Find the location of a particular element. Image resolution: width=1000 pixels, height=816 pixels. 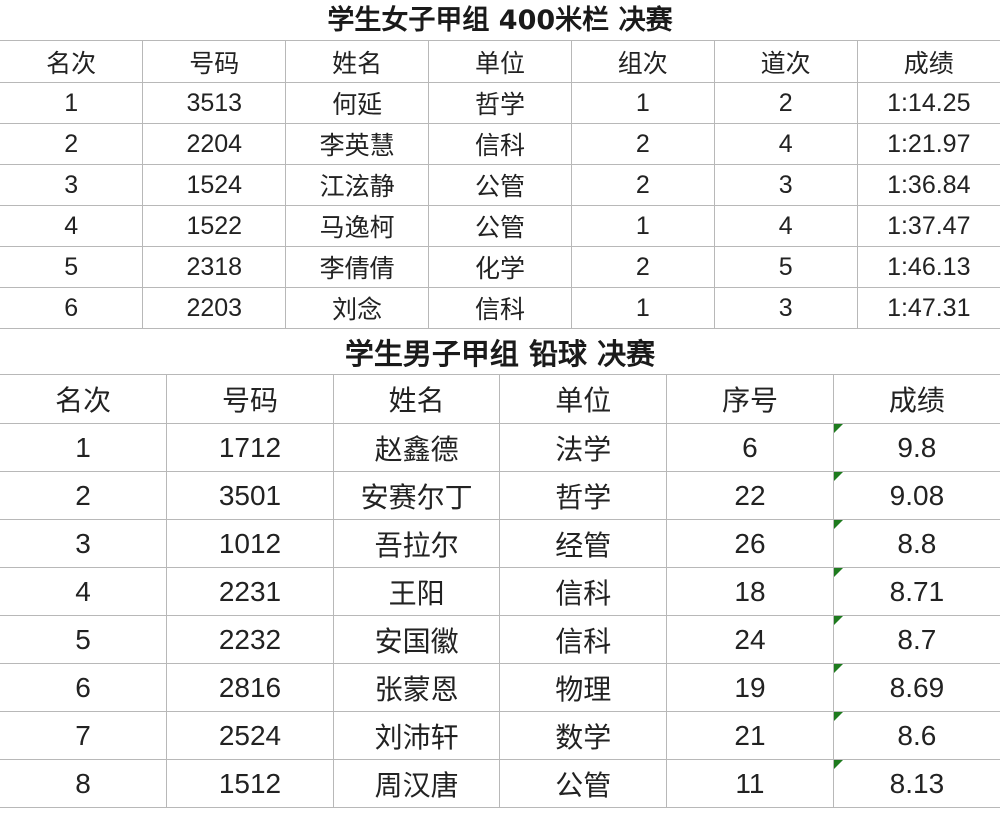

table-cell: 1:36.84 is located at coordinates (928, 185).